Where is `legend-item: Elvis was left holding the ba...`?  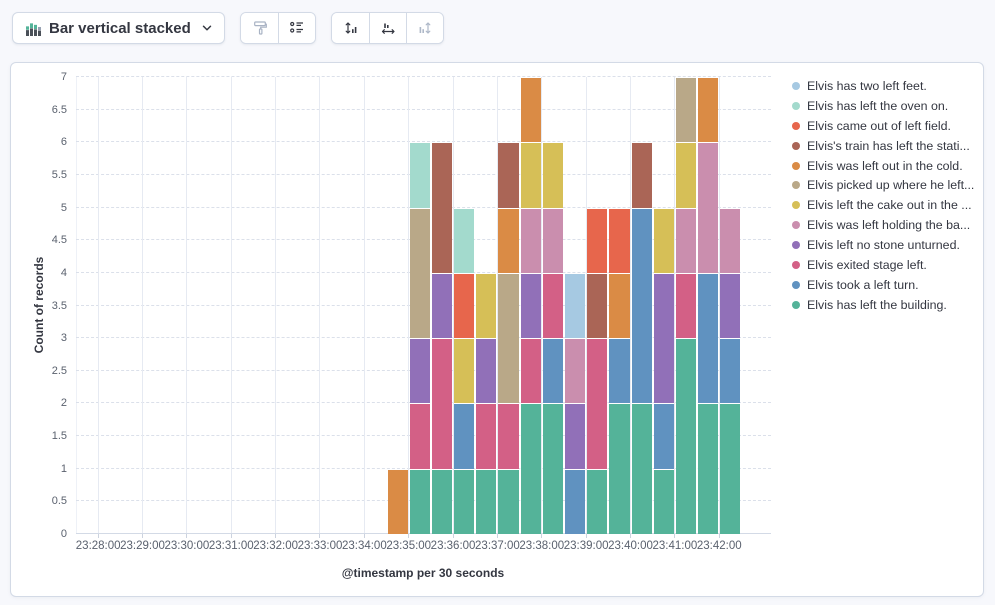
legend-item: Elvis was left holding the ba... is located at coordinates (883, 225).